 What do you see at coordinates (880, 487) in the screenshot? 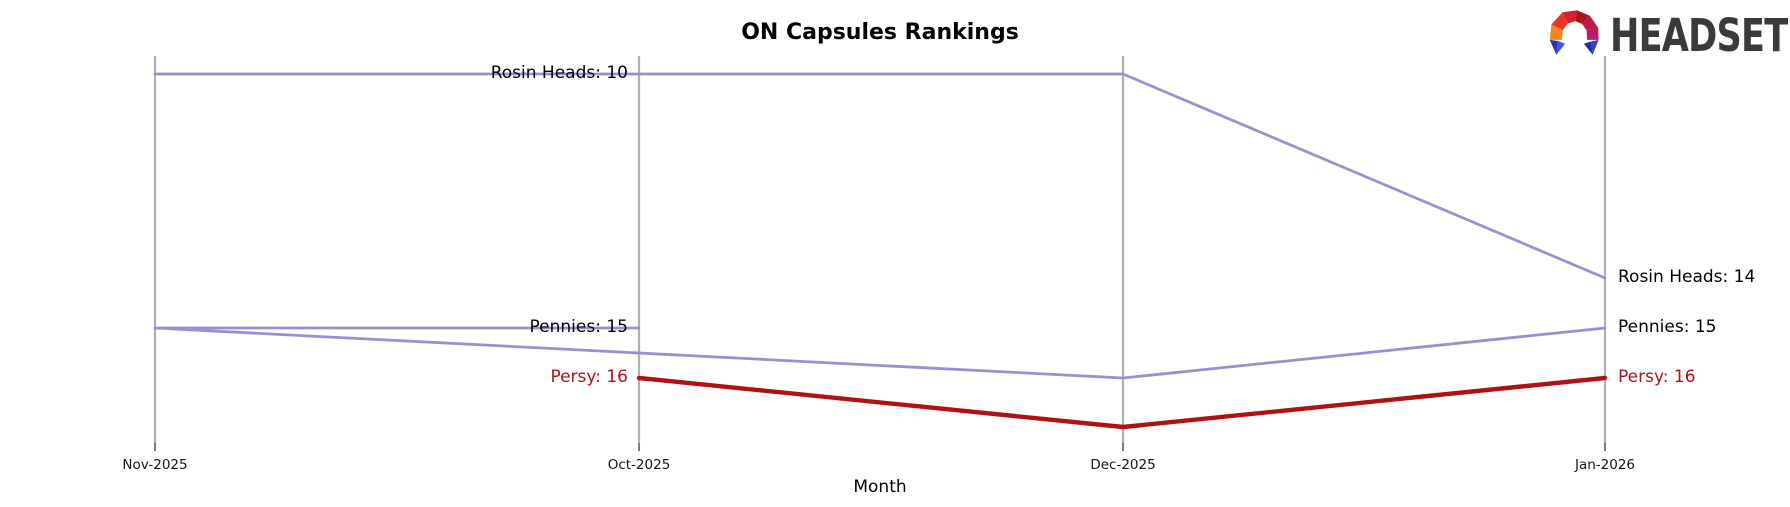
I see `x-axis-title: Month` at bounding box center [880, 487].